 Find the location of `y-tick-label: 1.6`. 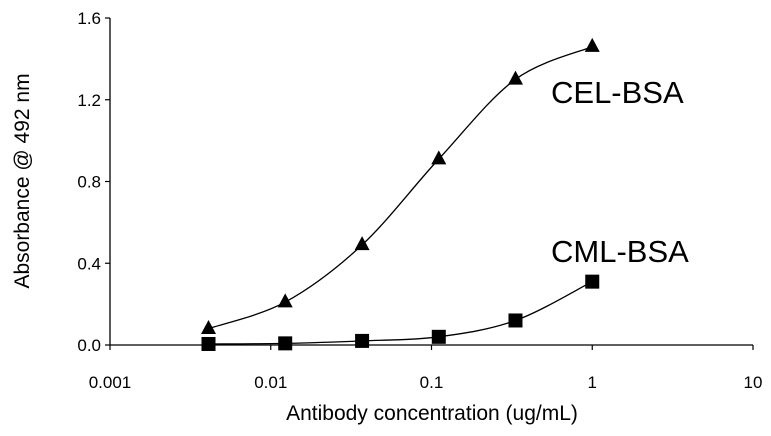

y-tick-label: 1.6 is located at coordinates (89, 18).